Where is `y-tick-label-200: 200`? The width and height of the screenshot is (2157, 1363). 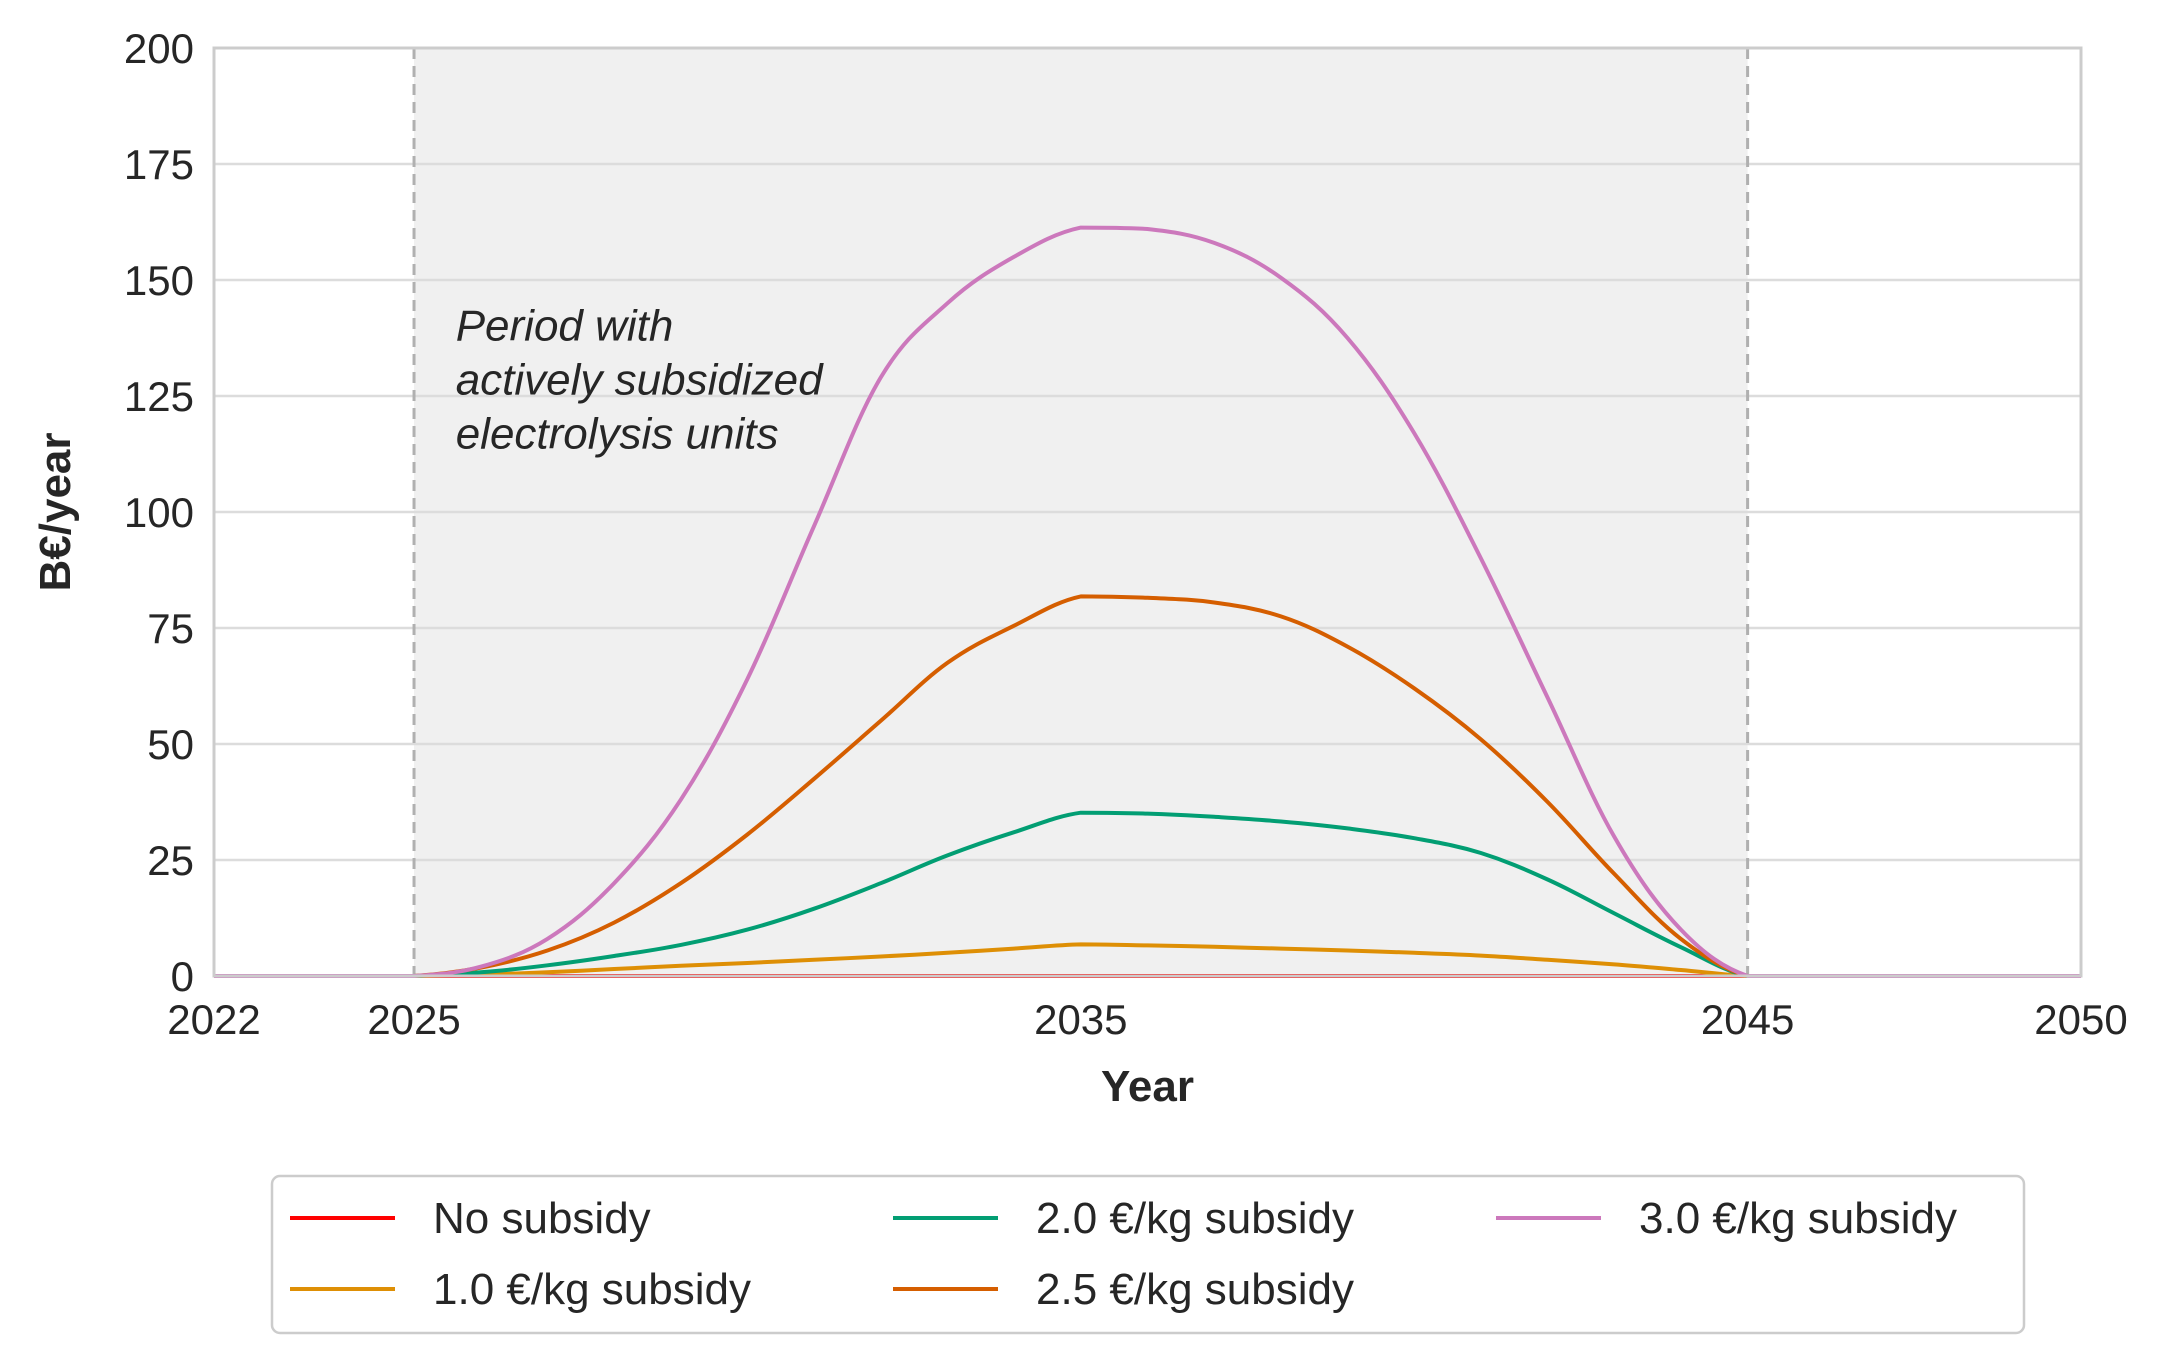 y-tick-label-200: 200 is located at coordinates (159, 48).